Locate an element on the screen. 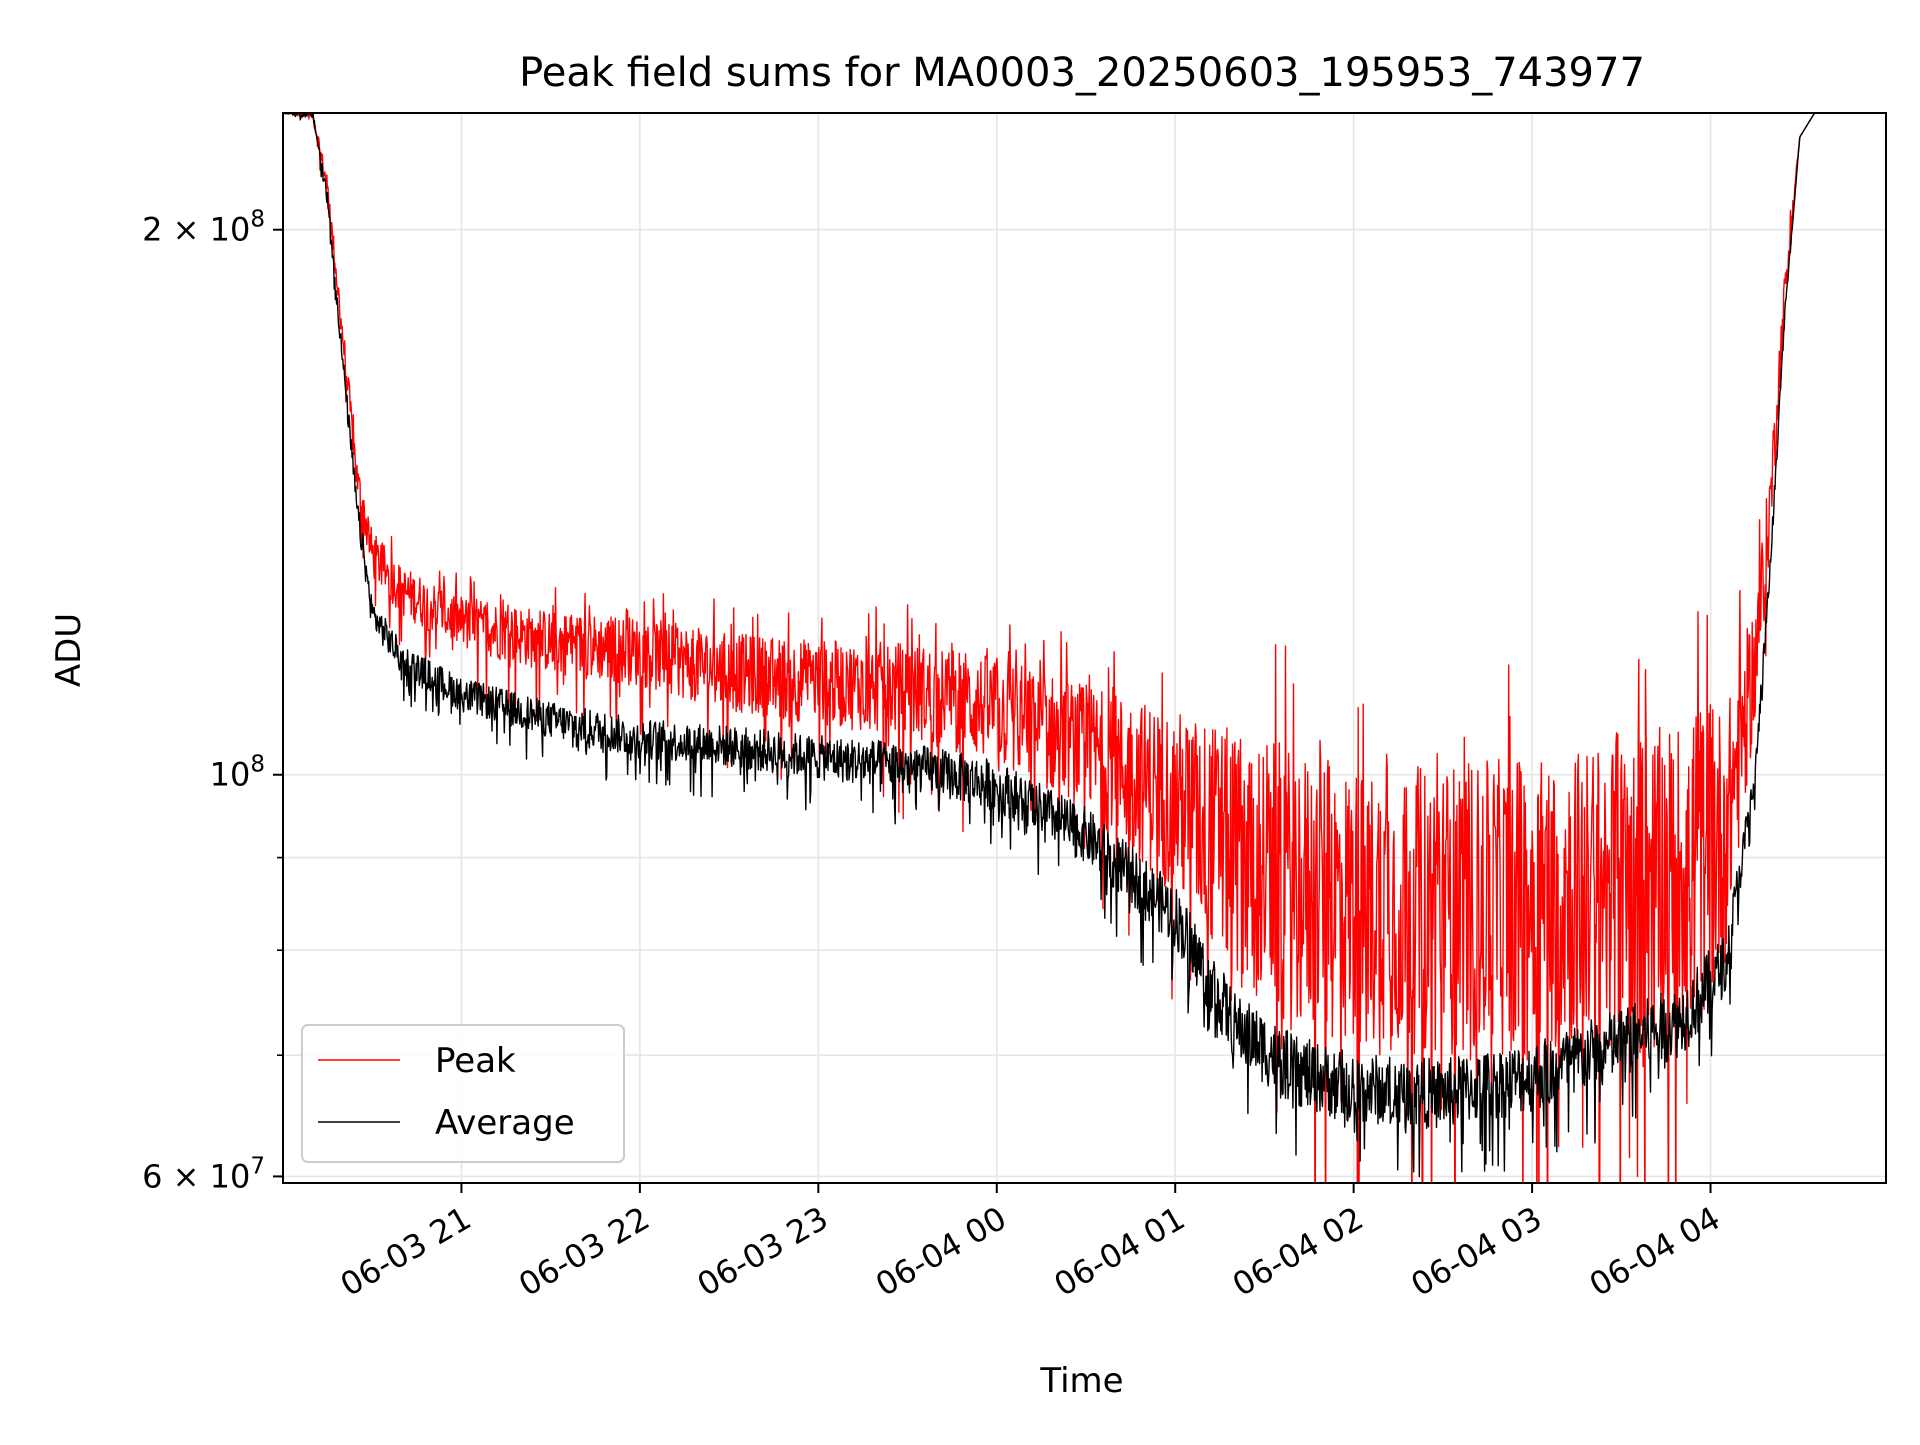  y-tick-label: 2 × 10⁸ is located at coordinates (203, 228).